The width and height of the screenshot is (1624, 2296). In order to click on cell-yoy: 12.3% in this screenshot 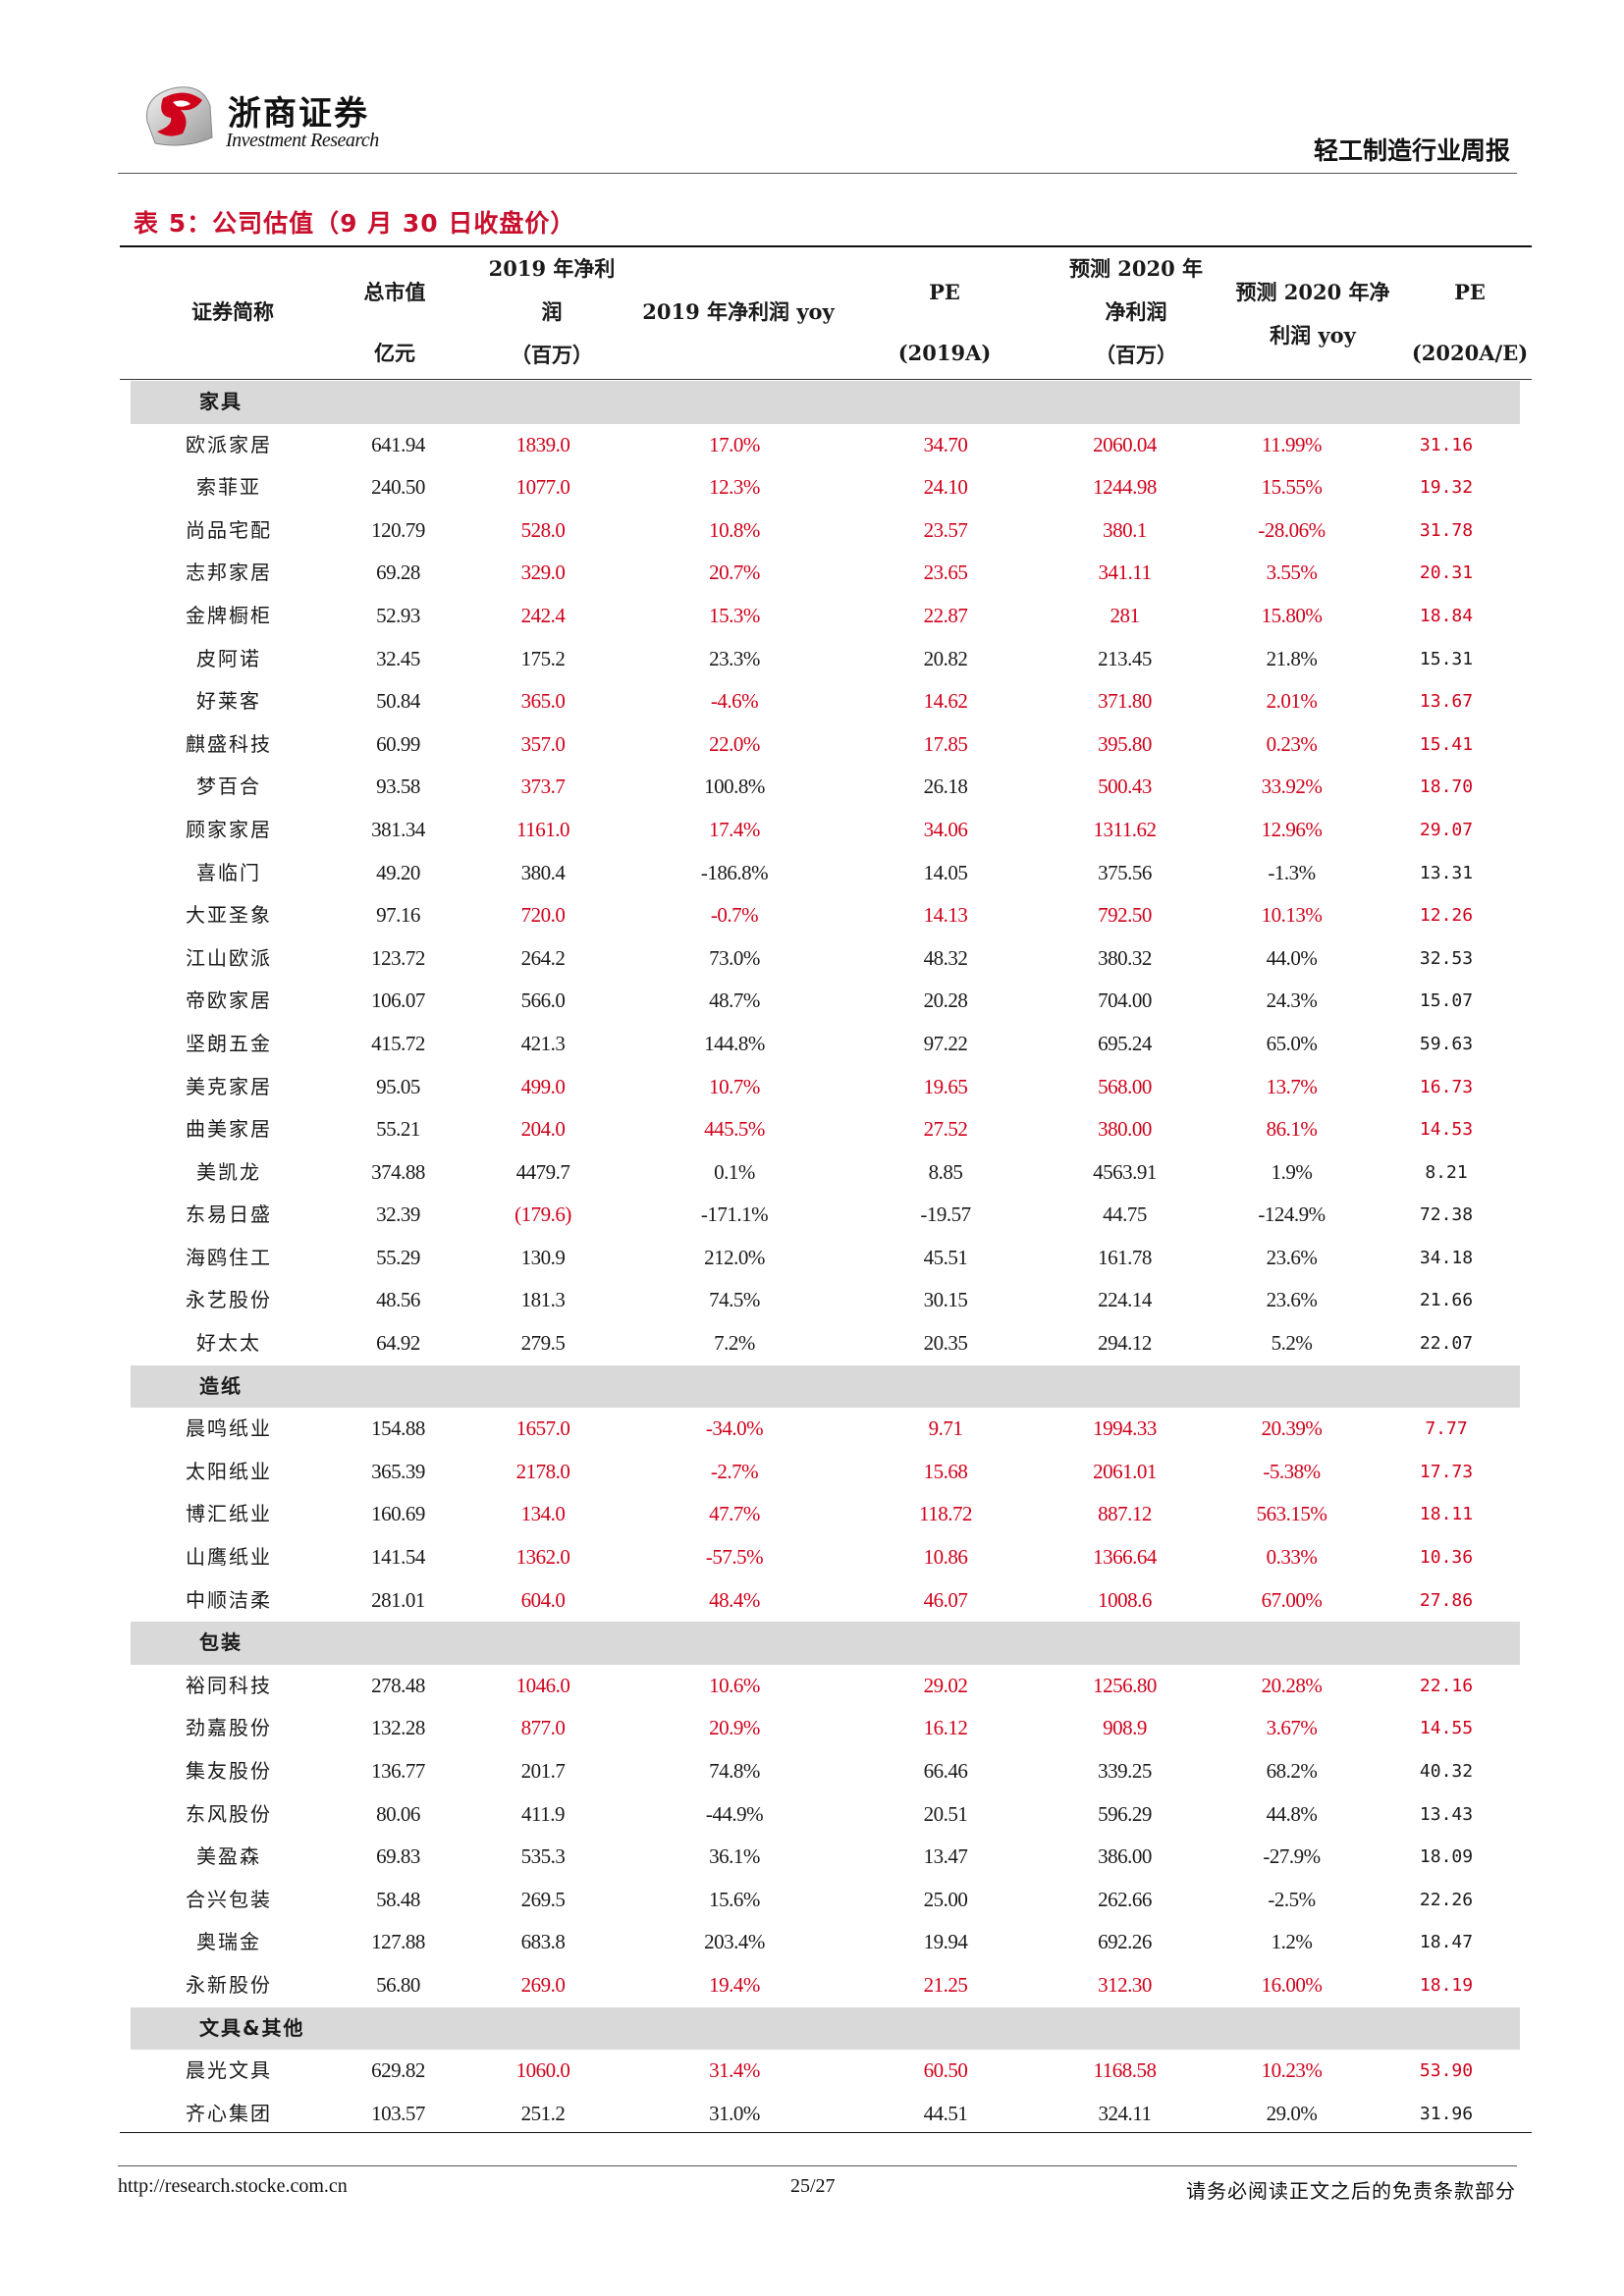, I will do `click(734, 488)`.